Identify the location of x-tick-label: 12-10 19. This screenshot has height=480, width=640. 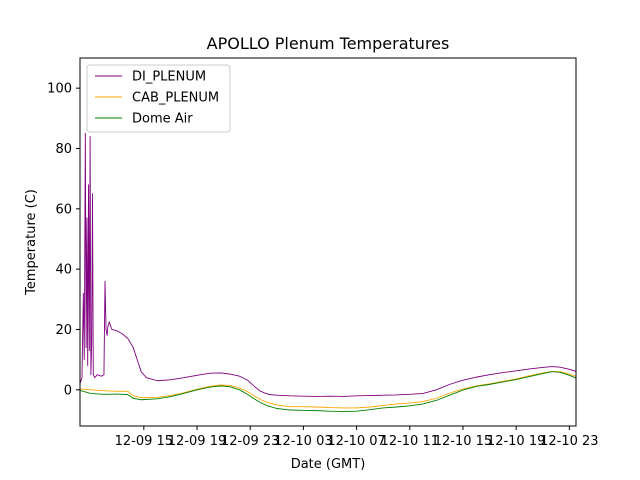
(516, 441).